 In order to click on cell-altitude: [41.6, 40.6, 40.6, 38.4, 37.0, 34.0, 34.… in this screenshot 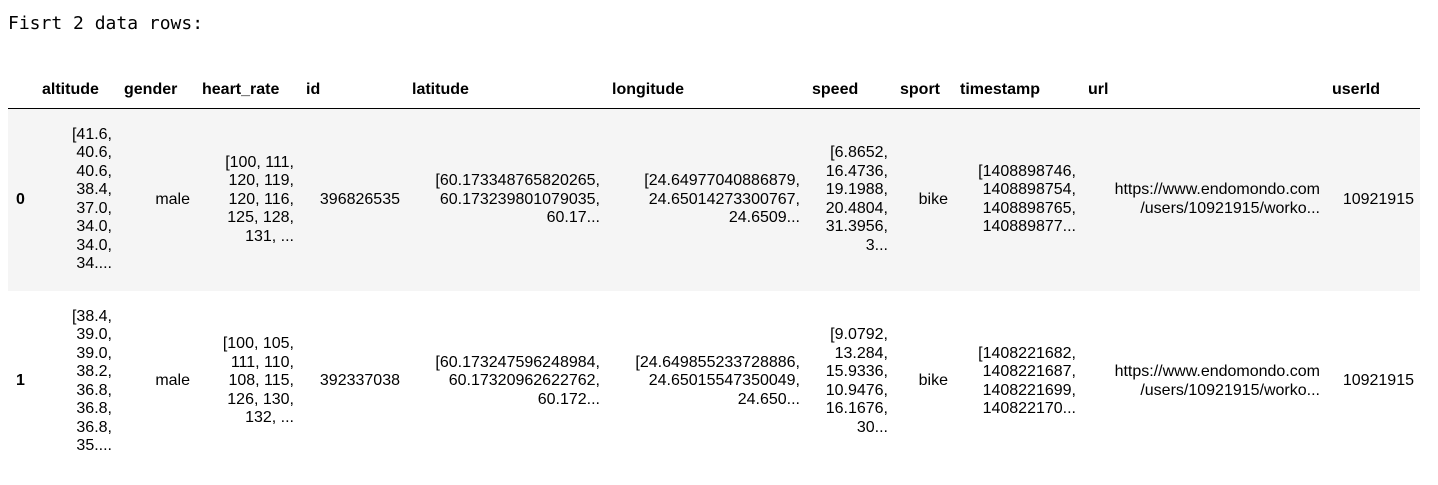, I will do `click(91, 199)`.